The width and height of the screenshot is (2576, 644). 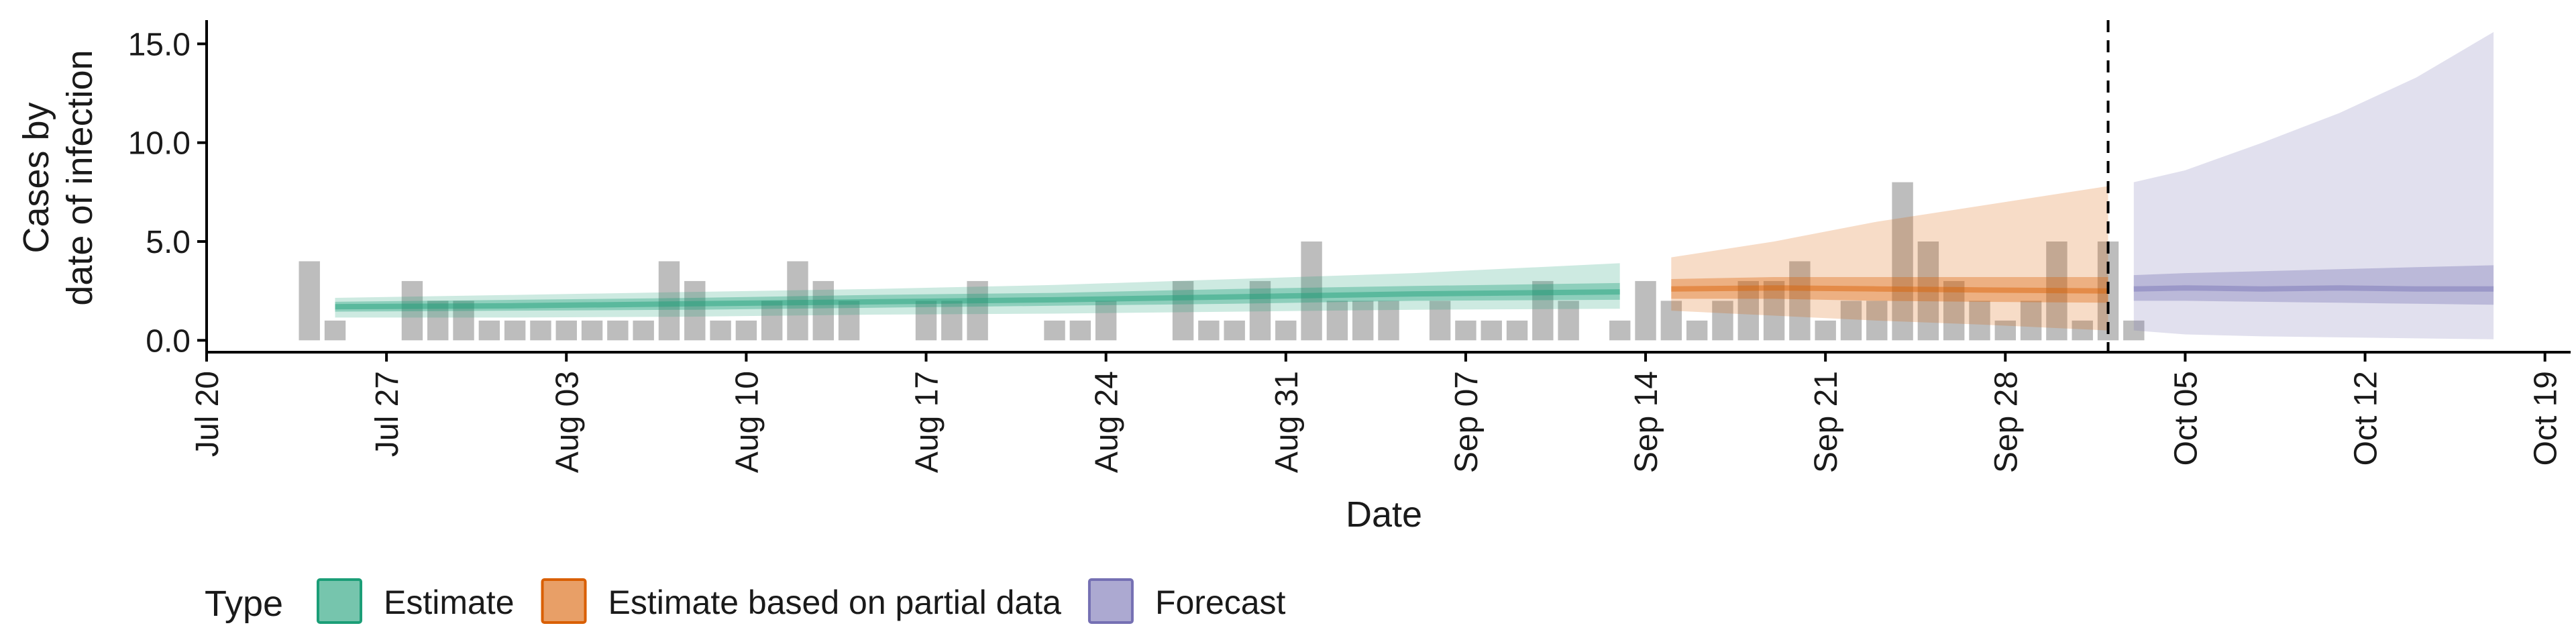 What do you see at coordinates (1107, 422) in the screenshot?
I see `x-tick-label: Aug 24` at bounding box center [1107, 422].